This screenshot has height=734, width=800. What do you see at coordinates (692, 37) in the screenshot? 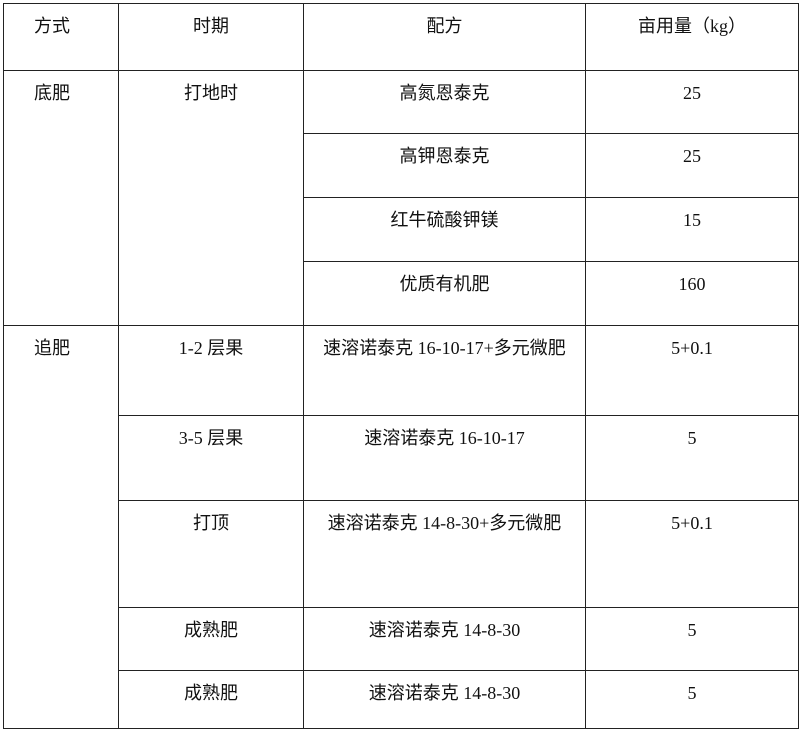
I see `header-amount: 亩用量（kg）` at bounding box center [692, 37].